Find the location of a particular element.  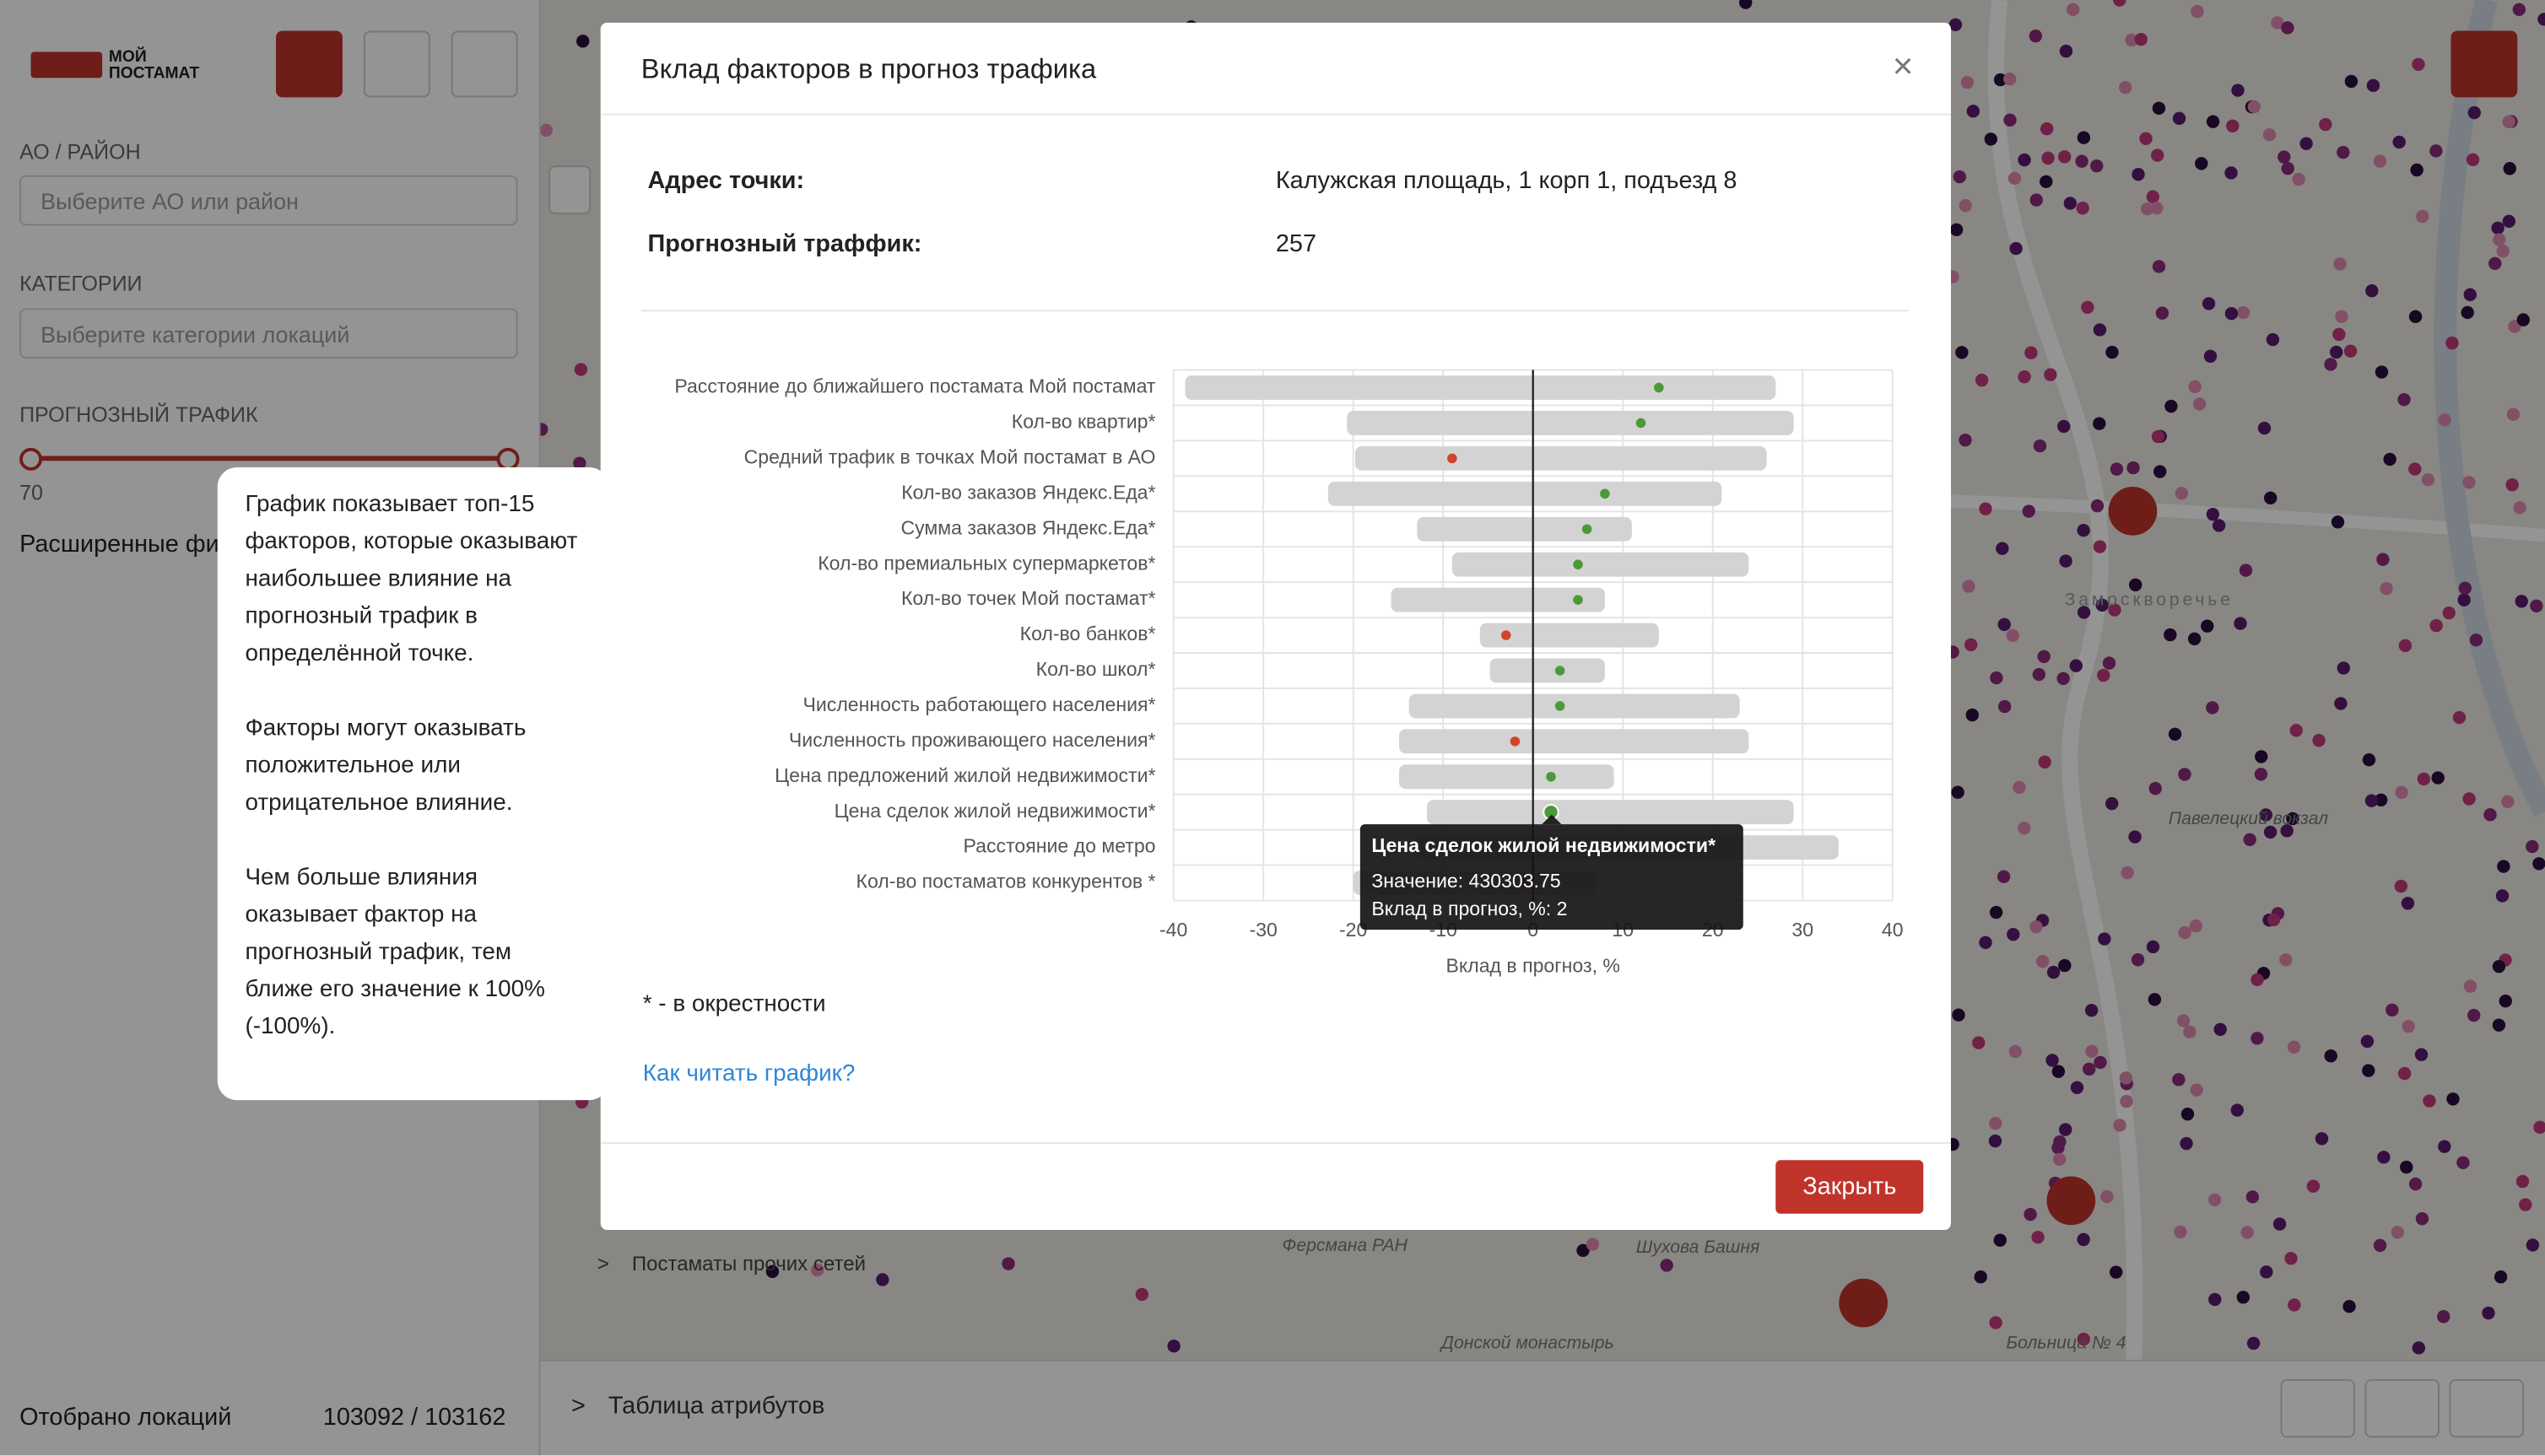

attributes-table-toggle: > Таблица атрибутов is located at coordinates (698, 1407).